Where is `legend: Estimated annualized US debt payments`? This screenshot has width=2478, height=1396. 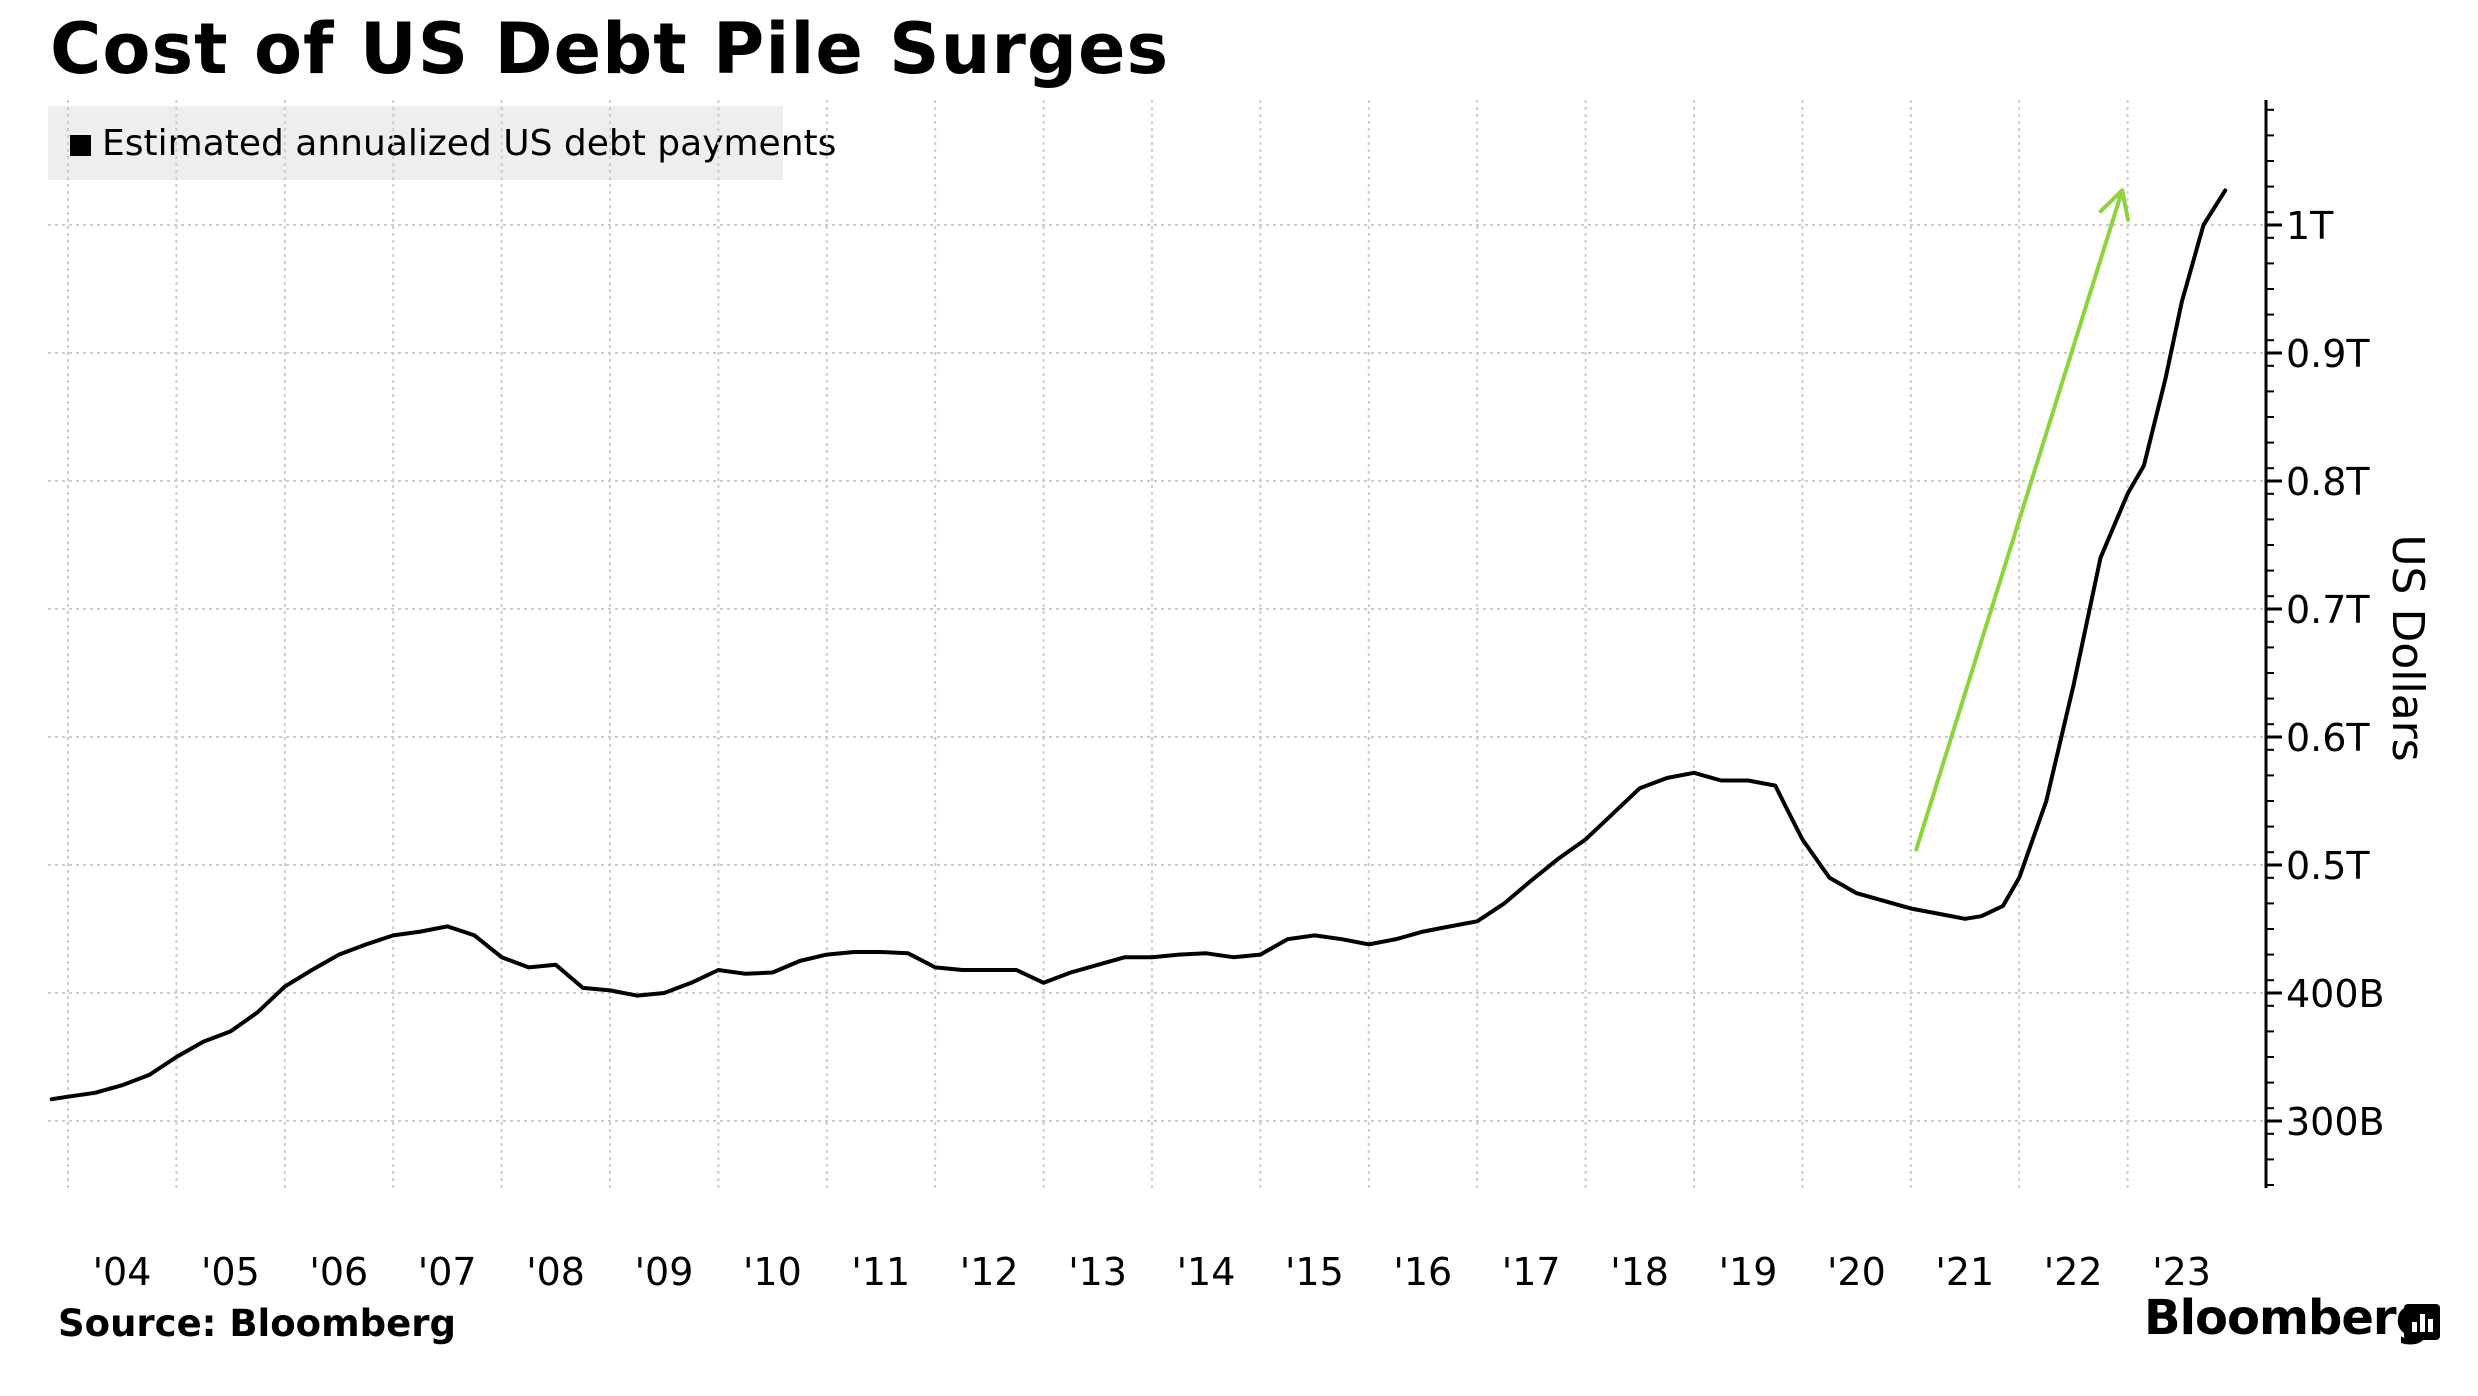
legend: Estimated annualized US debt payments is located at coordinates (442, 143).